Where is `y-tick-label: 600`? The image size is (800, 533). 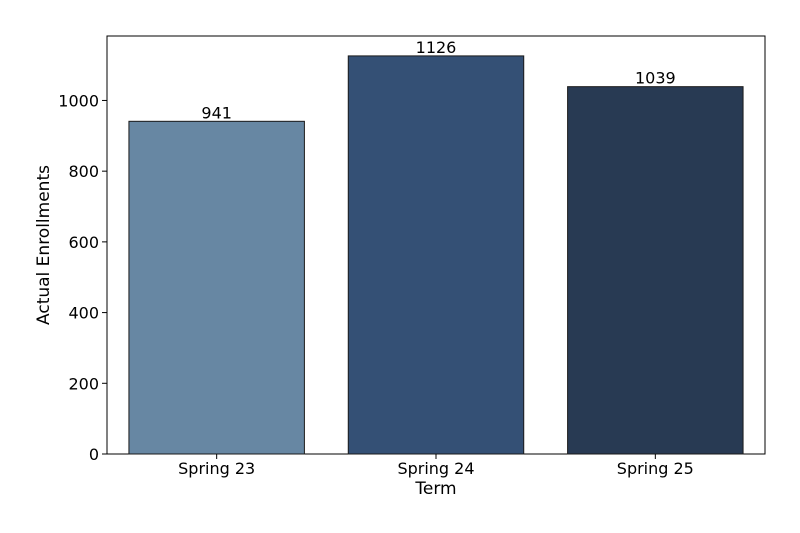
y-tick-label: 600 is located at coordinates (83, 242).